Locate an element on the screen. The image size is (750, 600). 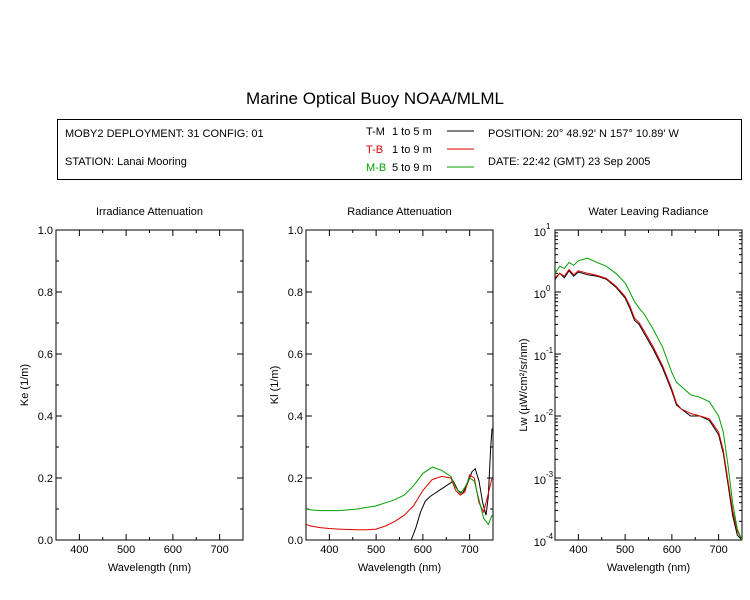
panel3-frame is located at coordinates (648, 385).